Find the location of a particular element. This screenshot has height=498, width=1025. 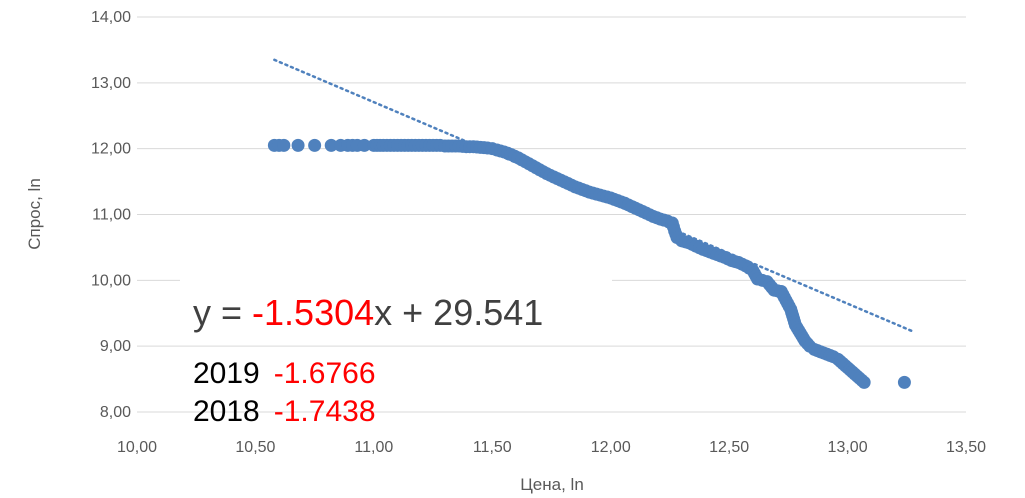

trendline-equation: y = -1.5304x + 29.541 is located at coordinates (368, 312).